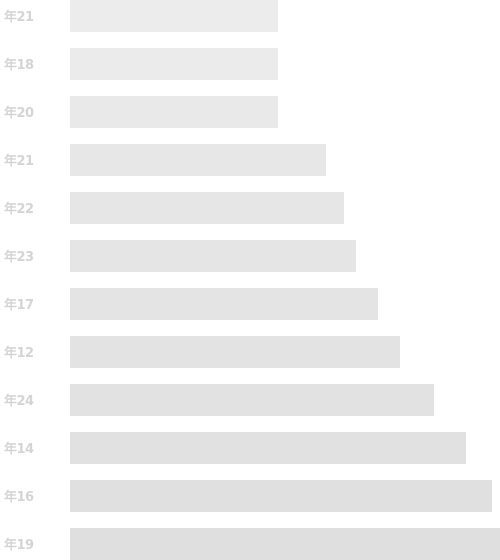  Describe the element at coordinates (19, 545) in the screenshot. I see `category-label-12: 年19` at that location.